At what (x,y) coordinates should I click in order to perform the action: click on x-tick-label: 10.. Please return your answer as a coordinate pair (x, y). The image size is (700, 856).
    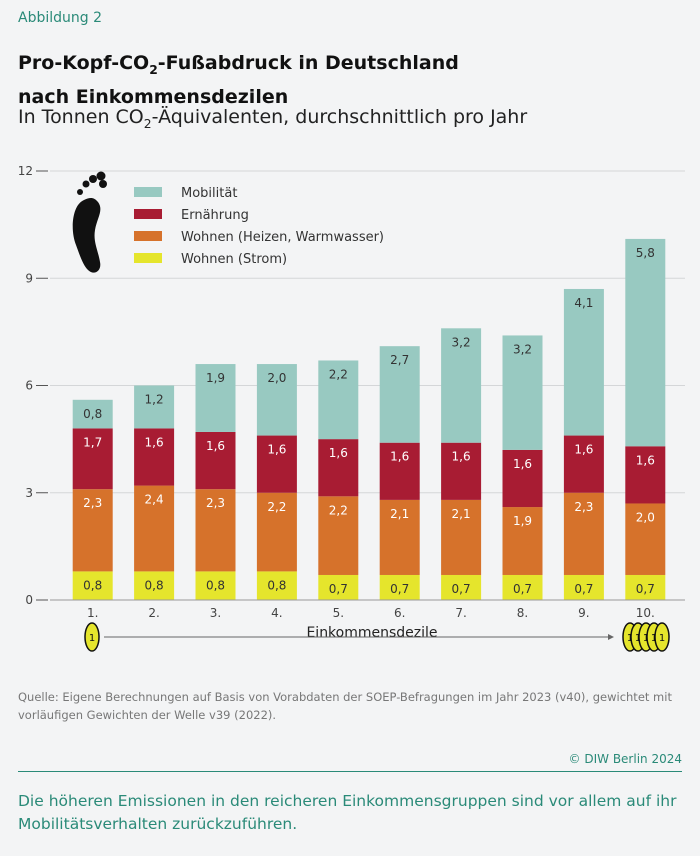
    Looking at the image, I should click on (645, 613).